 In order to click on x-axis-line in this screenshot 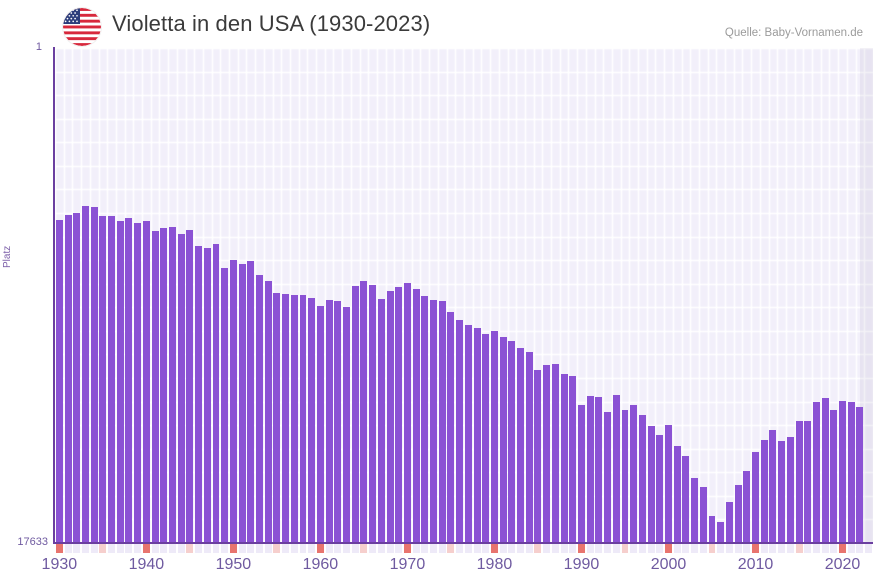, I will do `click(463, 543)`.